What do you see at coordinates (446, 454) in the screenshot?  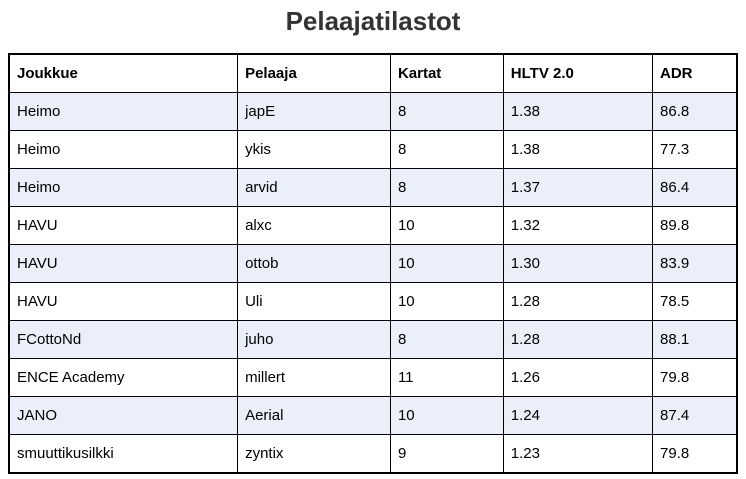 I see `table-cell-kartat: 9` at bounding box center [446, 454].